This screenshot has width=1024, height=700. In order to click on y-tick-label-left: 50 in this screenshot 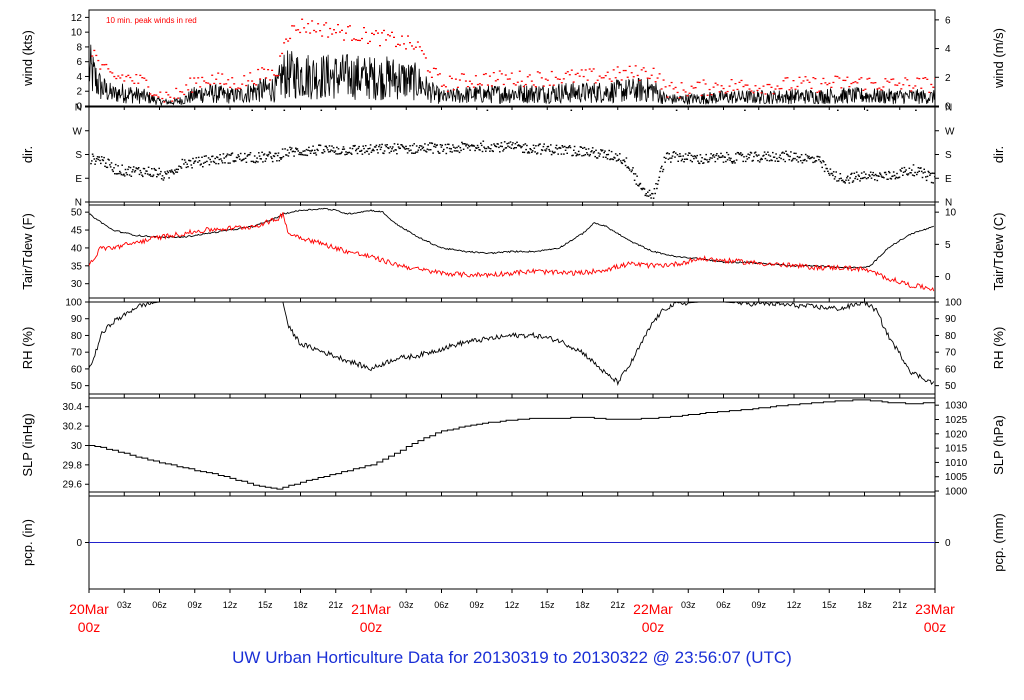, I will do `click(77, 213)`.